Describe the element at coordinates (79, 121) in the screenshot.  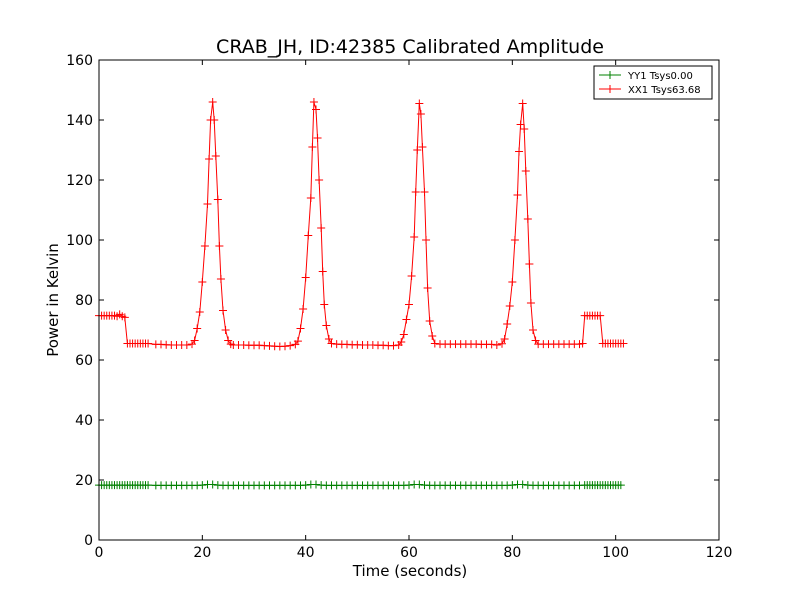
I see `y-tick-label: 140` at that location.